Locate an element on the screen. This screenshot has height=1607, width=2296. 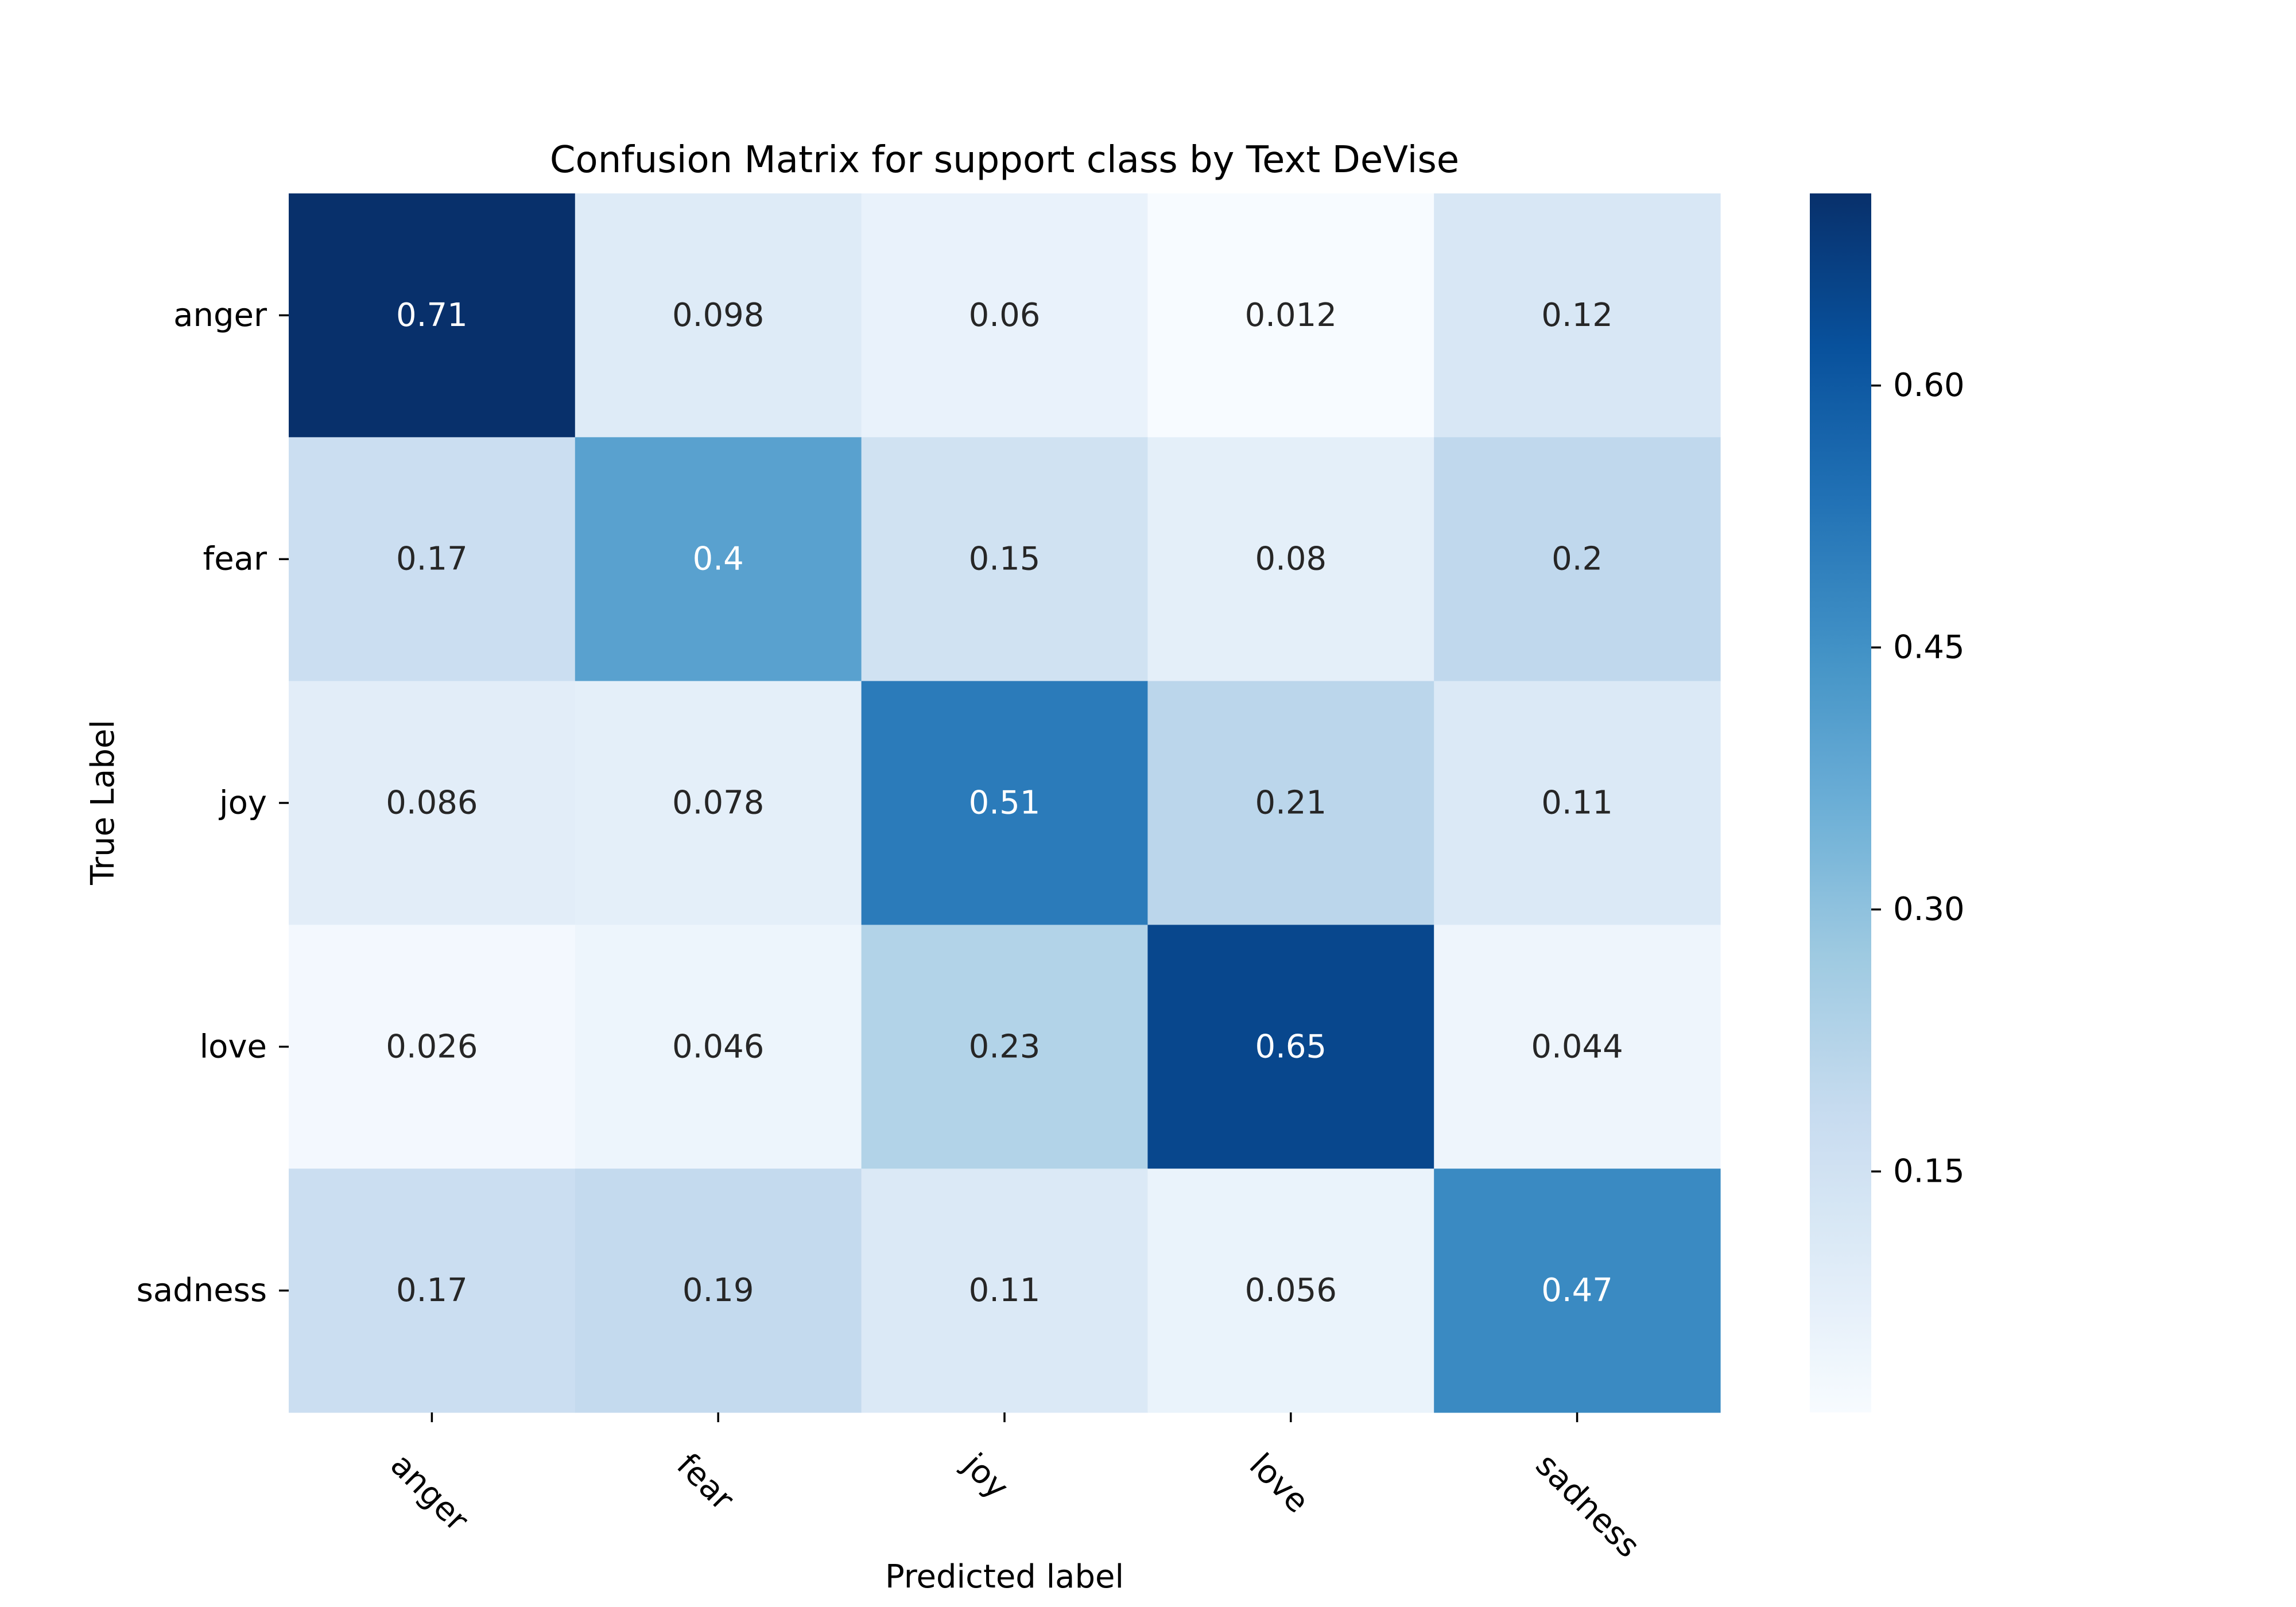
colorbar-tick-label: 0.15 is located at coordinates (1929, 1171).